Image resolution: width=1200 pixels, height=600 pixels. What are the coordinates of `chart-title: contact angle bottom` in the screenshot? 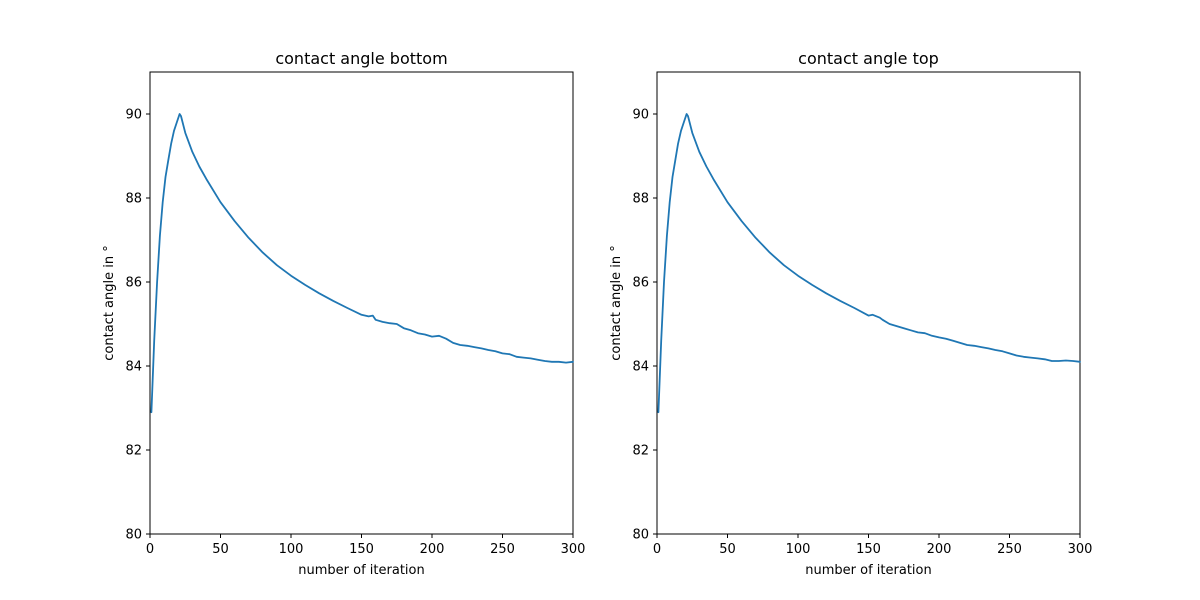 It's located at (361, 58).